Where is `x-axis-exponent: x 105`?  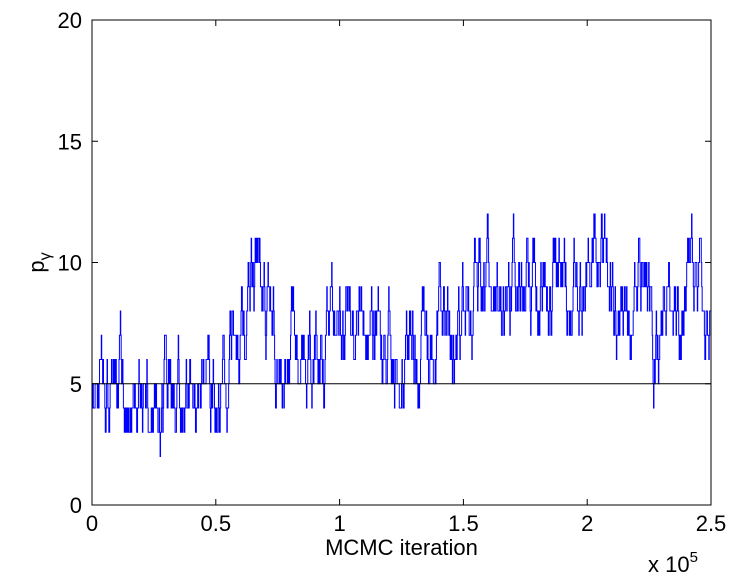 x-axis-exponent: x 105 is located at coordinates (673, 563).